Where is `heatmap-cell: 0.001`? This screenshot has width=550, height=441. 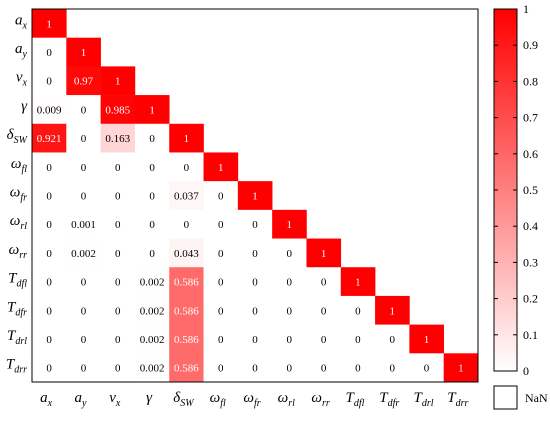 heatmap-cell: 0.001 is located at coordinates (83, 224).